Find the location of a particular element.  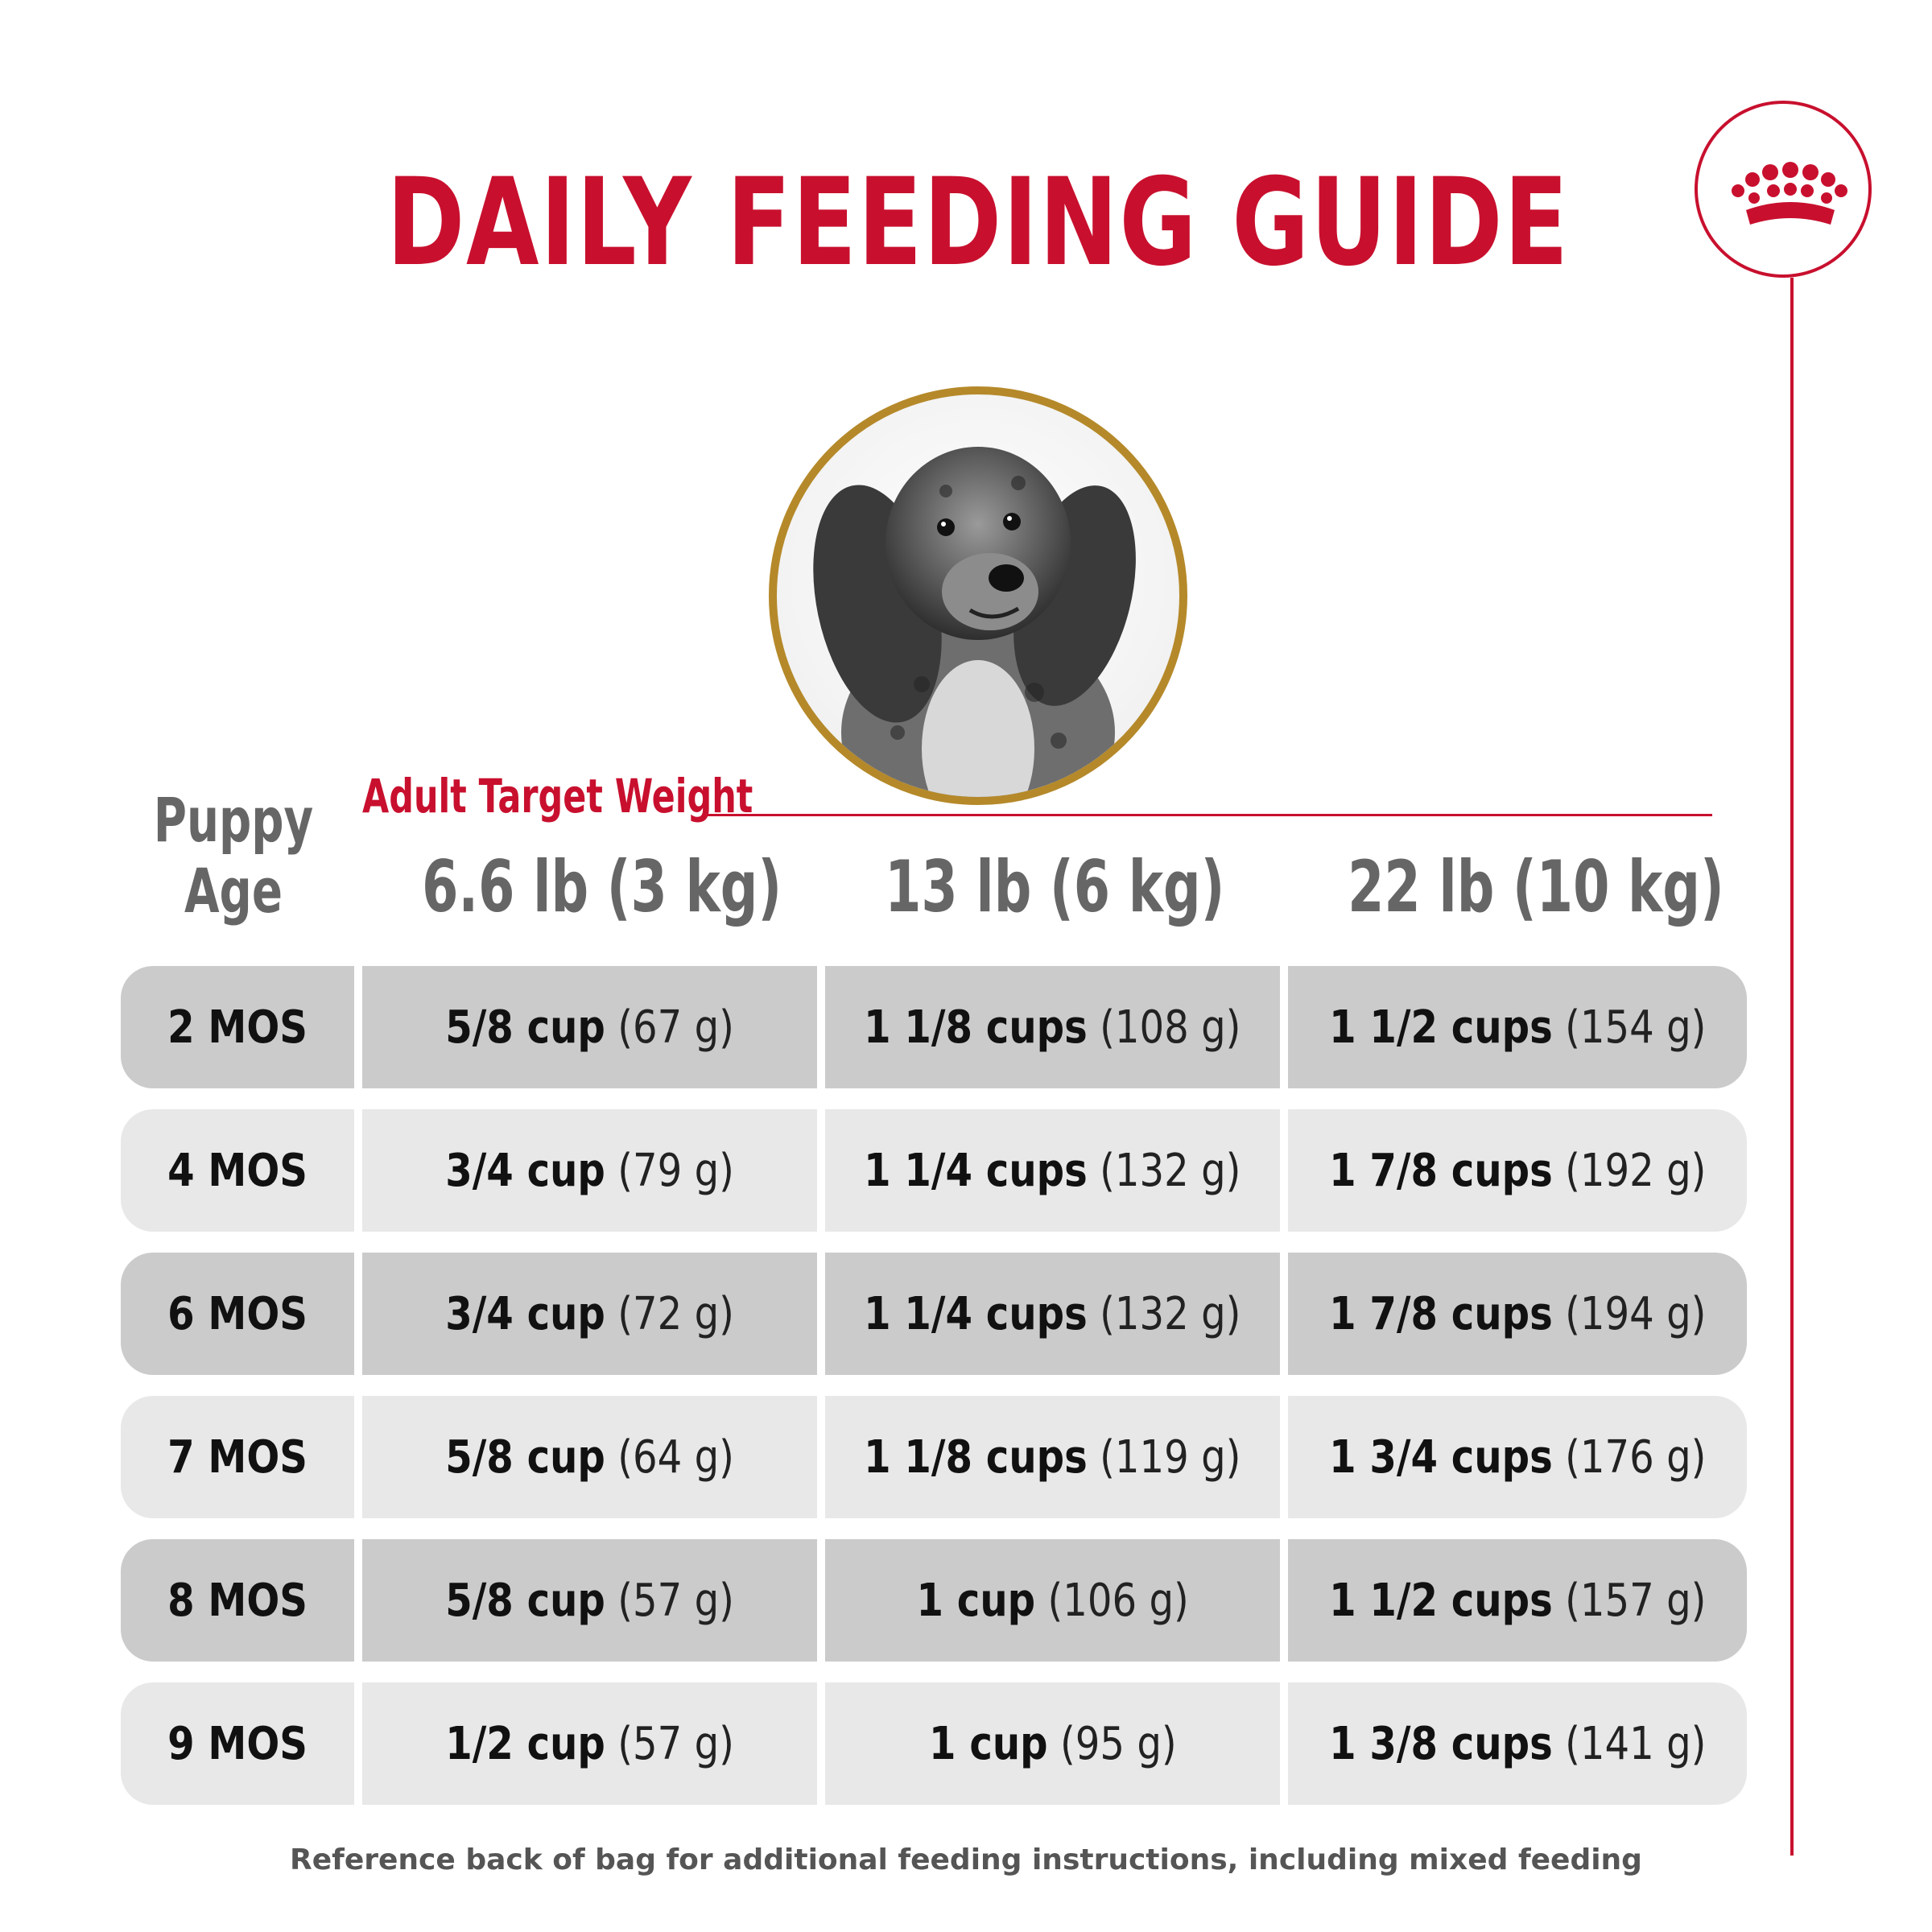

age-value: 2 MOS is located at coordinates (237, 1027).